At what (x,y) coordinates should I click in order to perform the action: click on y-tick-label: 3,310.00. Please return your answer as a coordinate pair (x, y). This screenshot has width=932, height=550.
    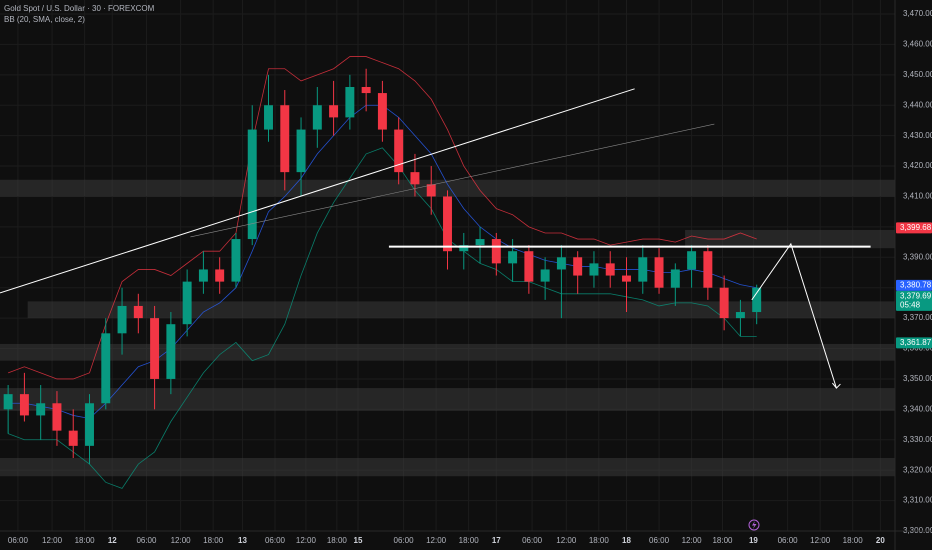
    Looking at the image, I should click on (917, 500).